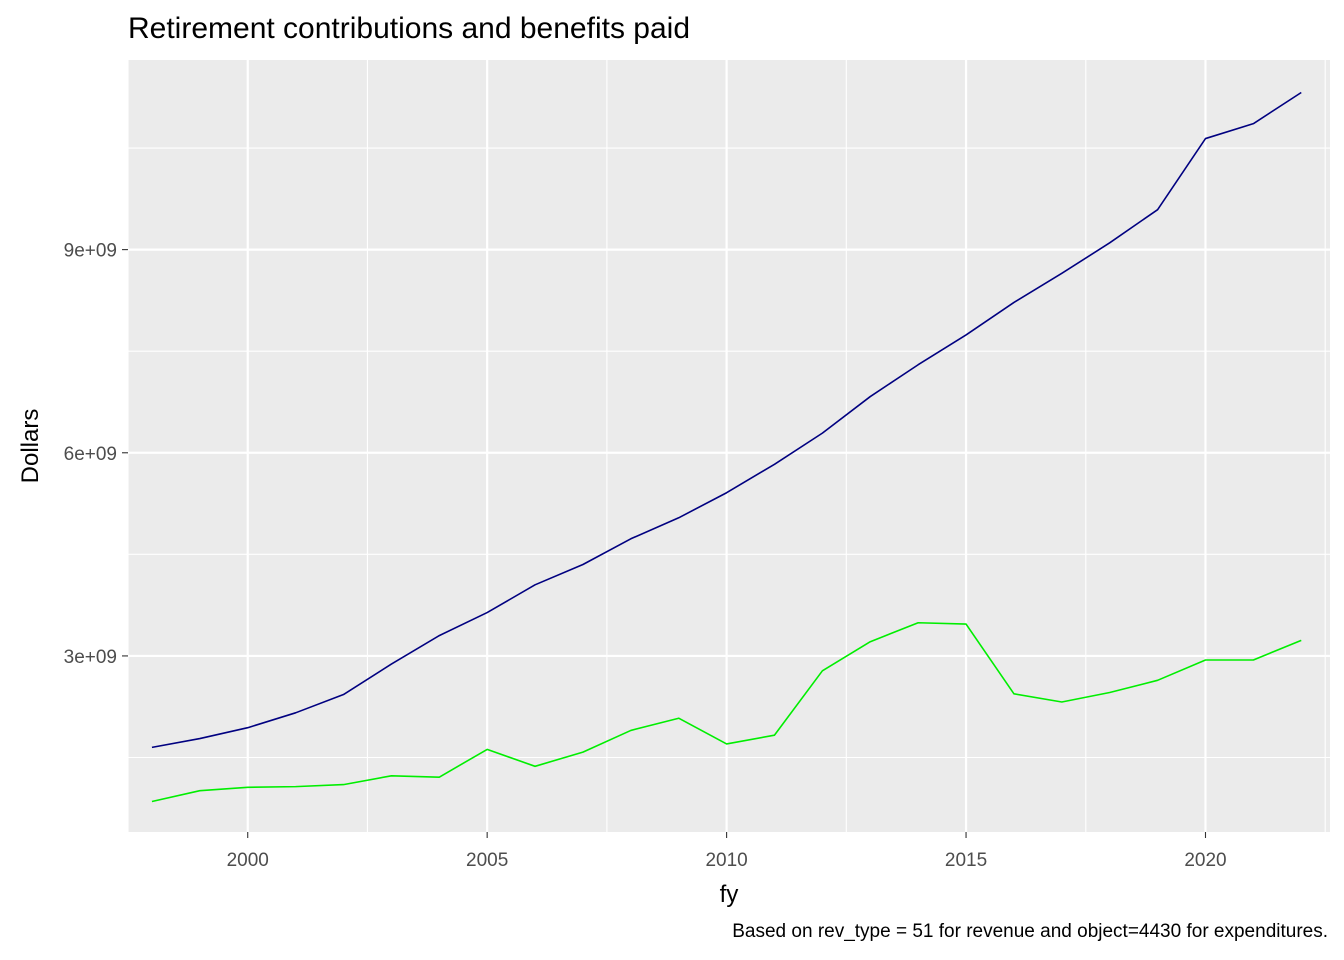 The height and width of the screenshot is (960, 1344). Describe the element at coordinates (1205, 860) in the screenshot. I see `x-tick-label: 2020` at that location.